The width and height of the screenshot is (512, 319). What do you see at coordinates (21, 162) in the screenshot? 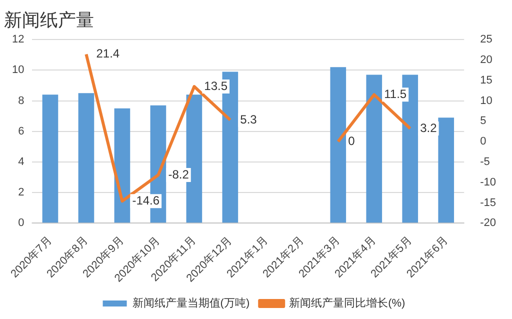
I see `y-tick-label: 4` at bounding box center [21, 162].